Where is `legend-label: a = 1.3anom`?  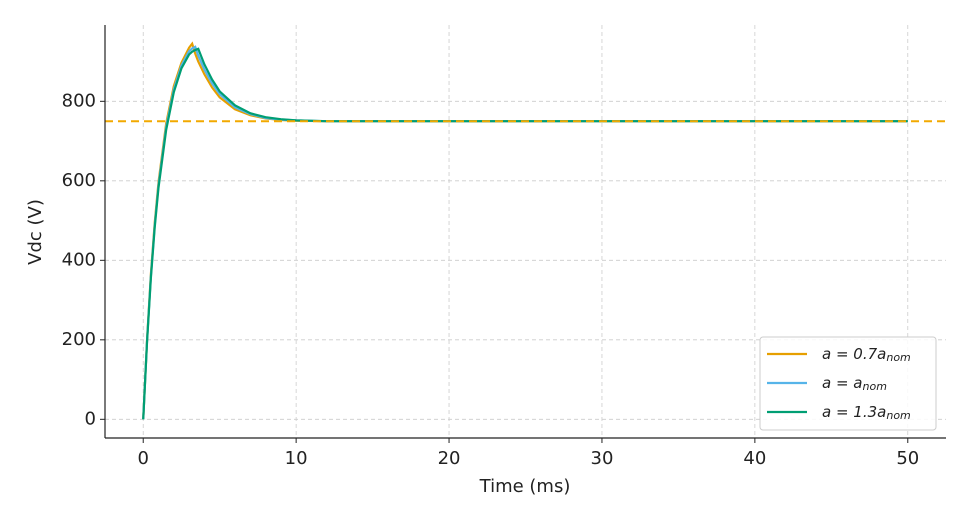 legend-label: a = 1.3anom is located at coordinates (866, 413).